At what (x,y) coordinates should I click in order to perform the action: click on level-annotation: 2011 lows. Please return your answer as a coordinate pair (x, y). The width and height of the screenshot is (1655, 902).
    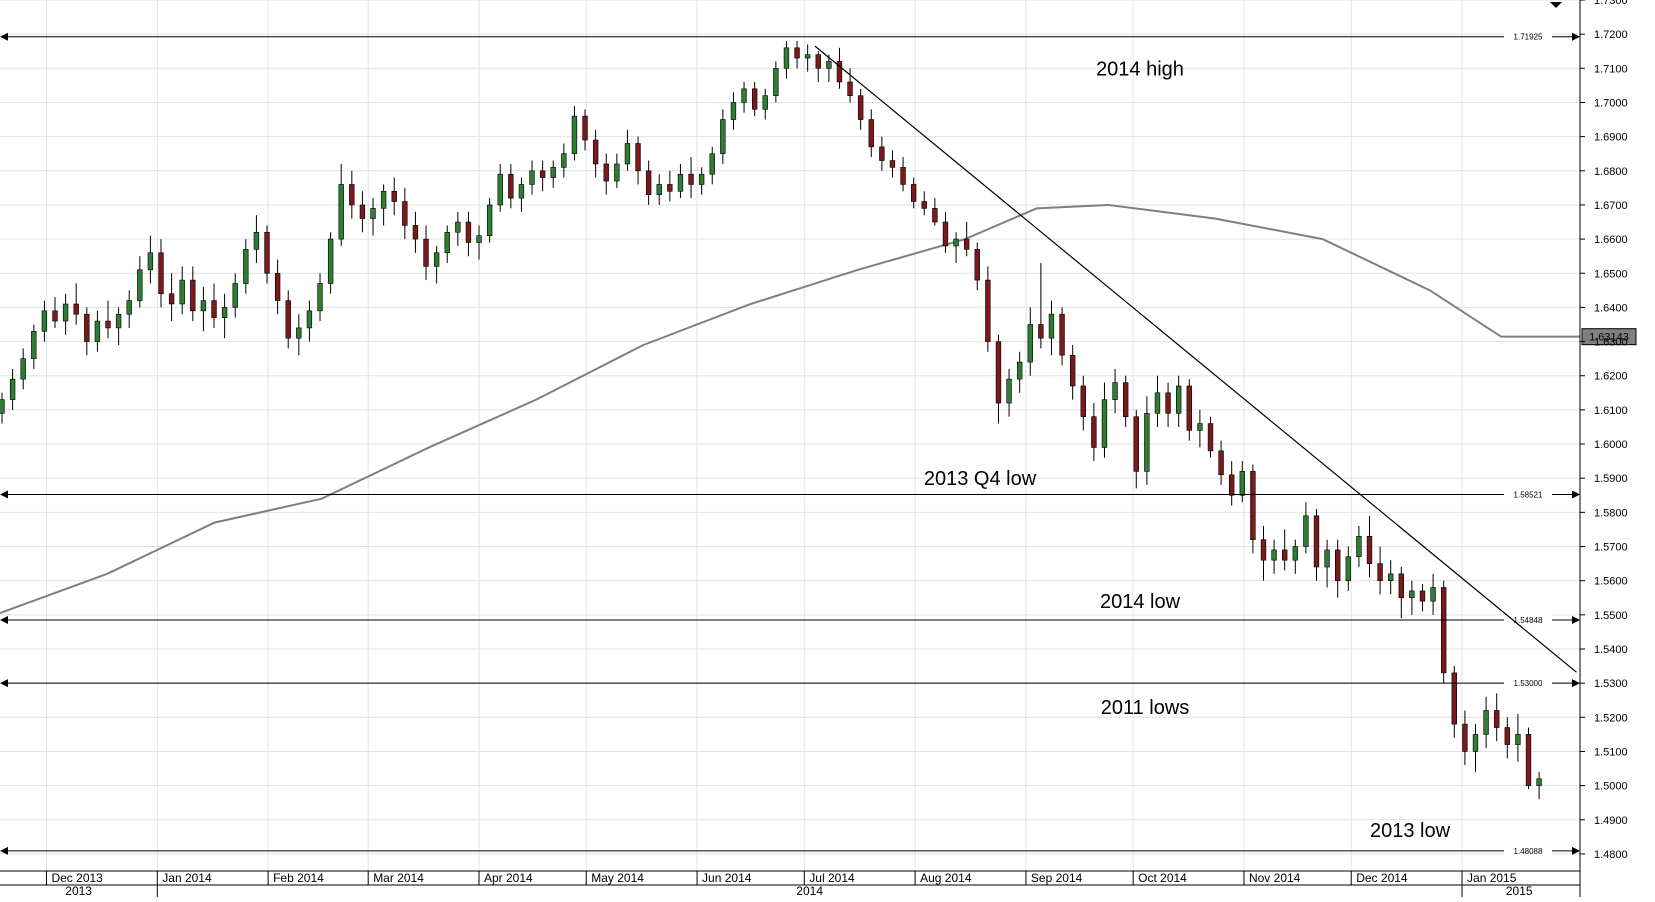
    Looking at the image, I should click on (1145, 708).